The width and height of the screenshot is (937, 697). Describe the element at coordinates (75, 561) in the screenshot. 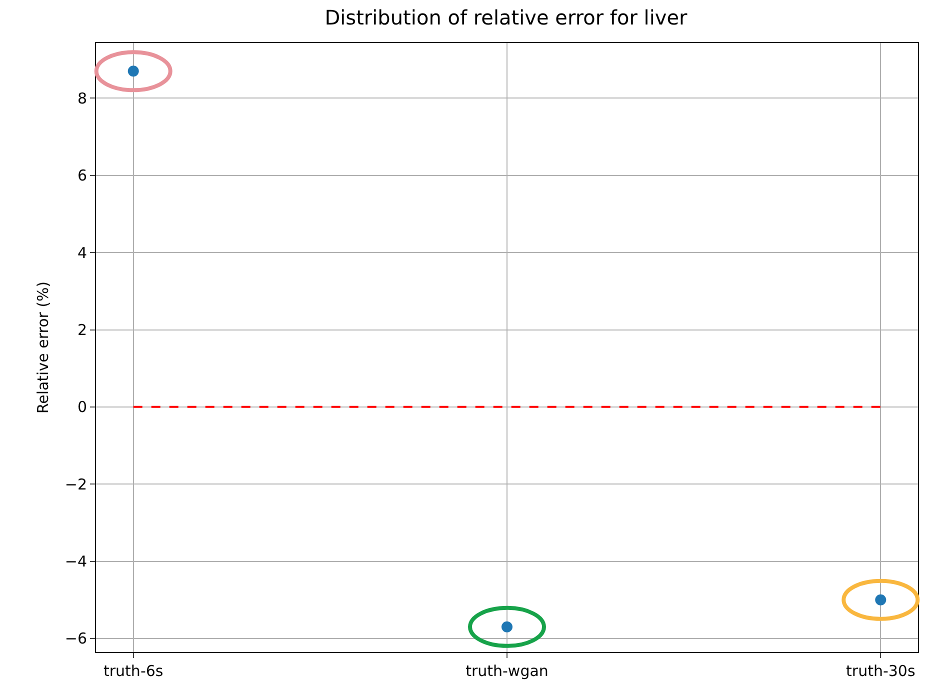

I see `y-tick-label: −4` at that location.